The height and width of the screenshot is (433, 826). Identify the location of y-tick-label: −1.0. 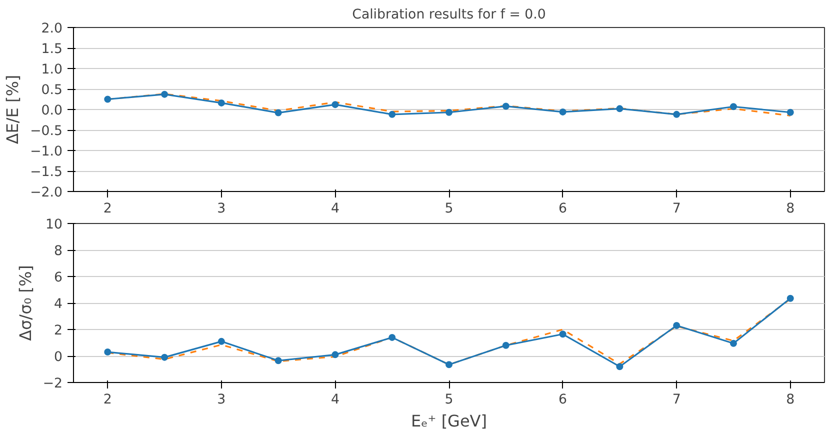
(46, 152).